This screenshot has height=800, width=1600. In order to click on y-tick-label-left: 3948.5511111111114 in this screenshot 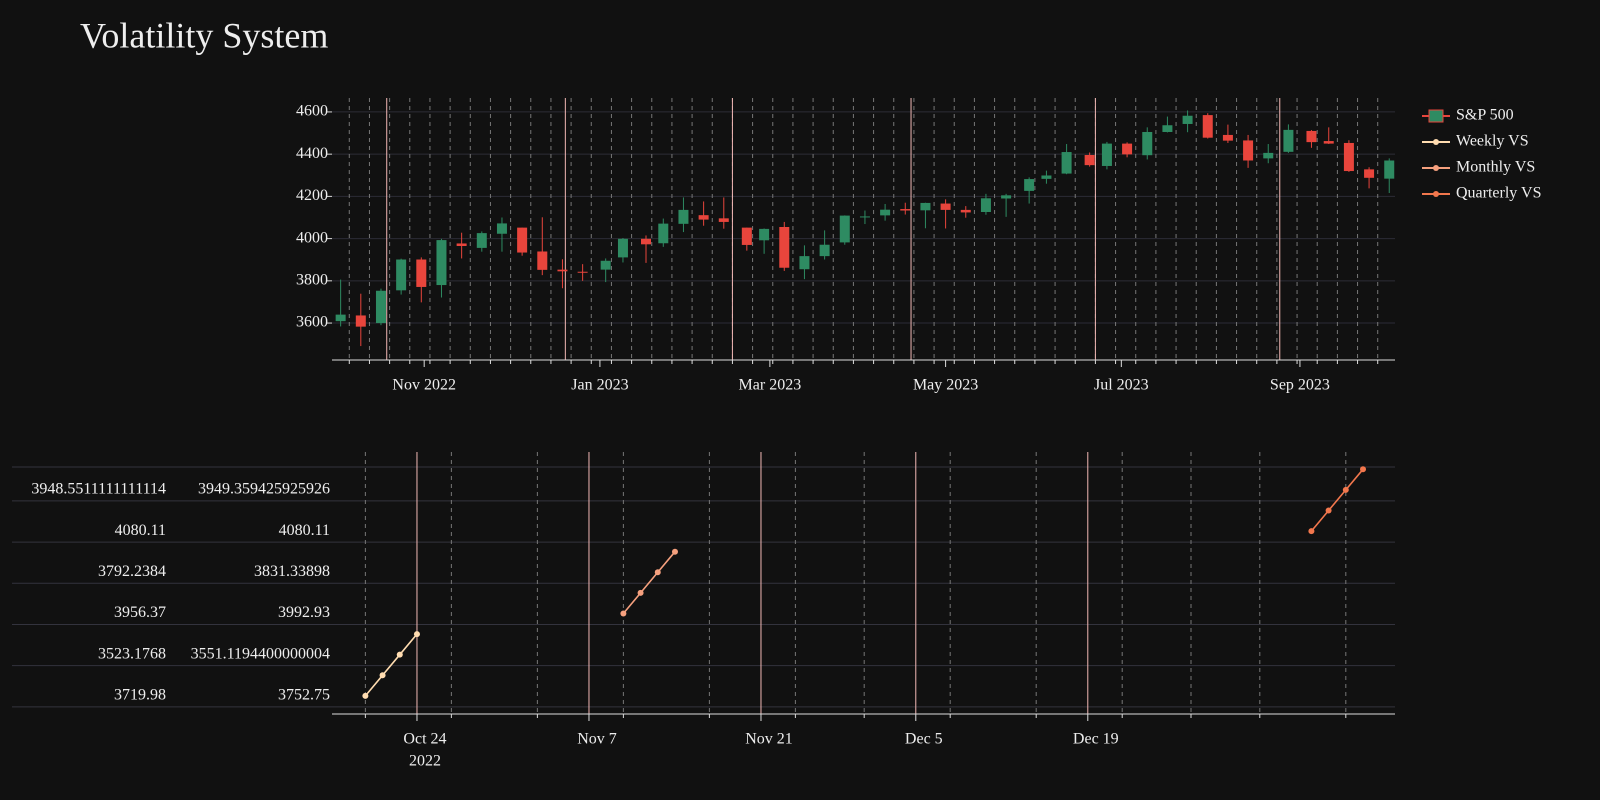, I will do `click(98, 489)`.